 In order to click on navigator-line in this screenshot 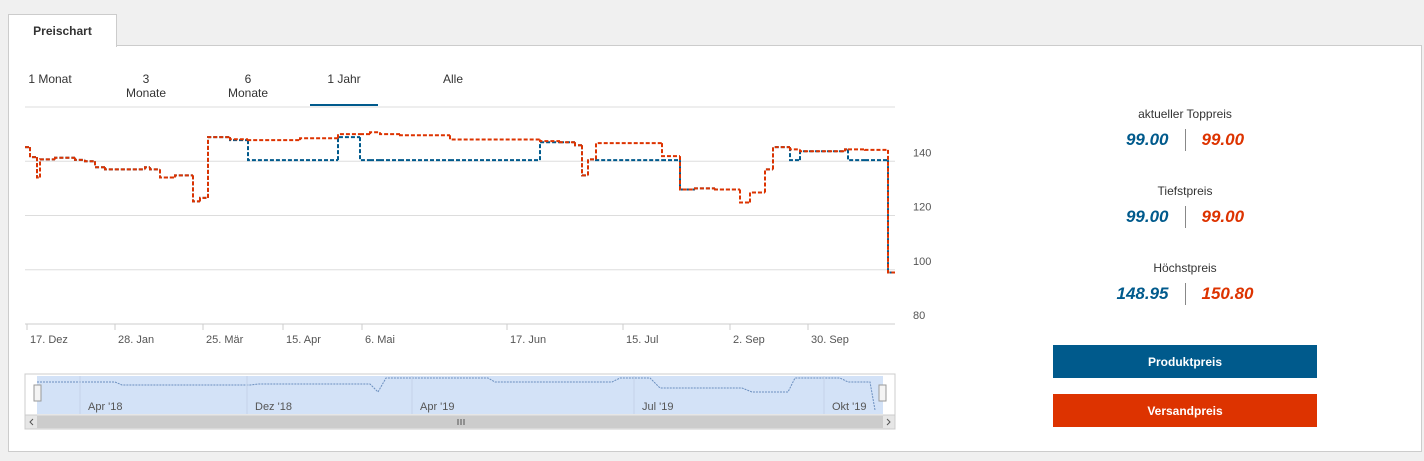, I will do `click(456, 394)`.